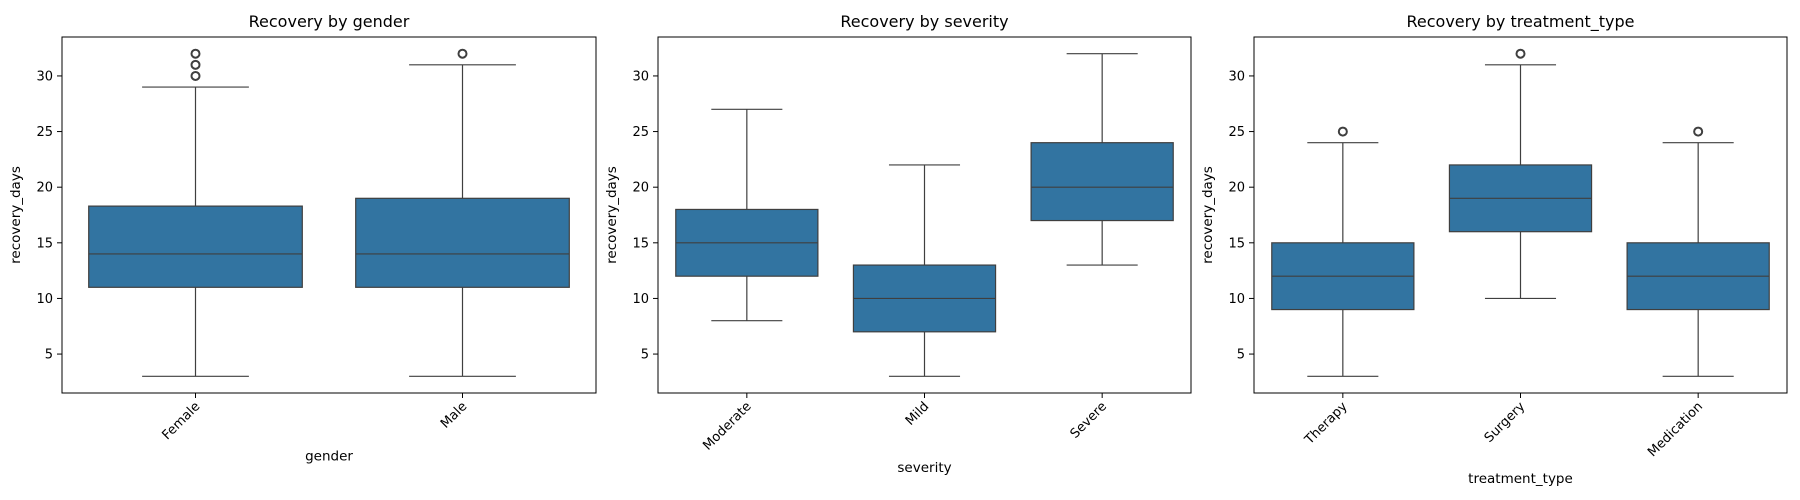 Image resolution: width=1800 pixels, height=500 pixels. I want to click on box-moderate, so click(747, 215).